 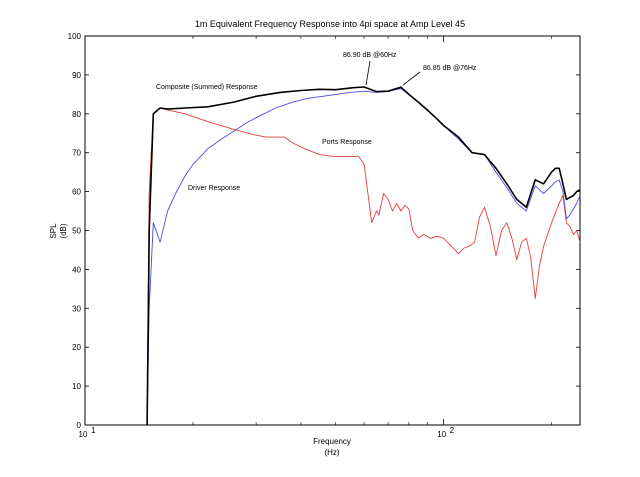 I want to click on annotation-peak-76hz-pointer, so click(x=411, y=78).